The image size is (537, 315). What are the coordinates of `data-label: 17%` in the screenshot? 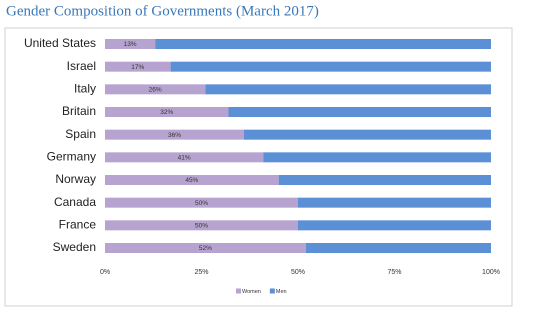 It's located at (137, 67).